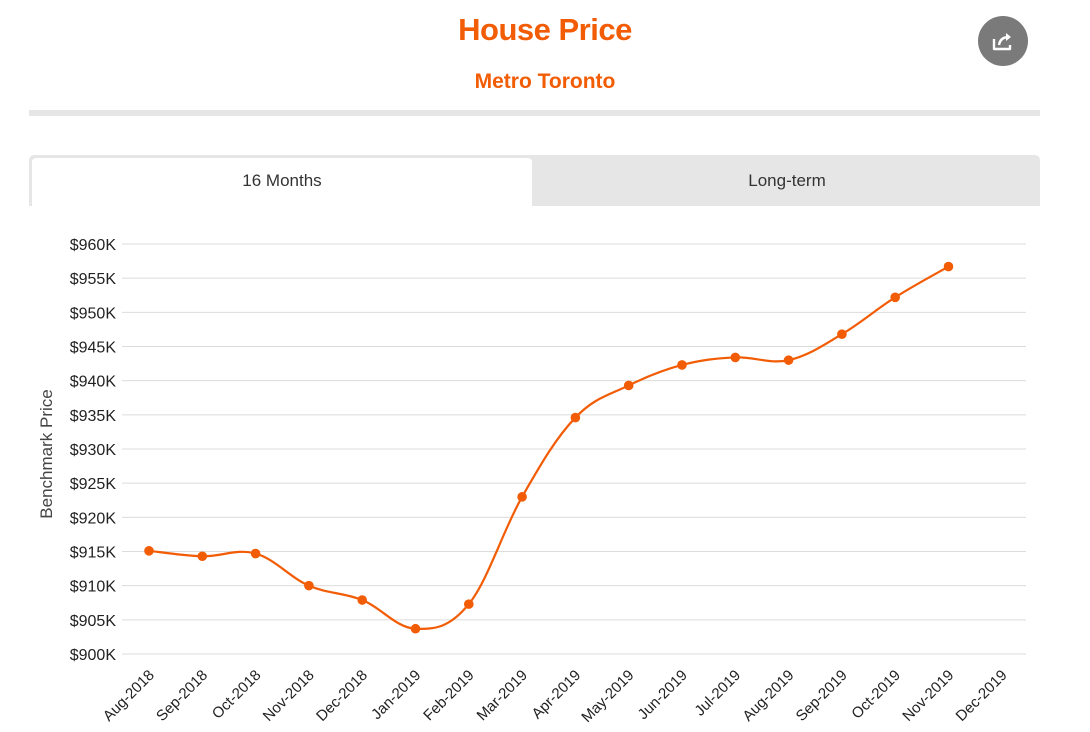 This screenshot has width=1090, height=732. What do you see at coordinates (46, 453) in the screenshot?
I see `y-axis-label: Benchmark Price` at bounding box center [46, 453].